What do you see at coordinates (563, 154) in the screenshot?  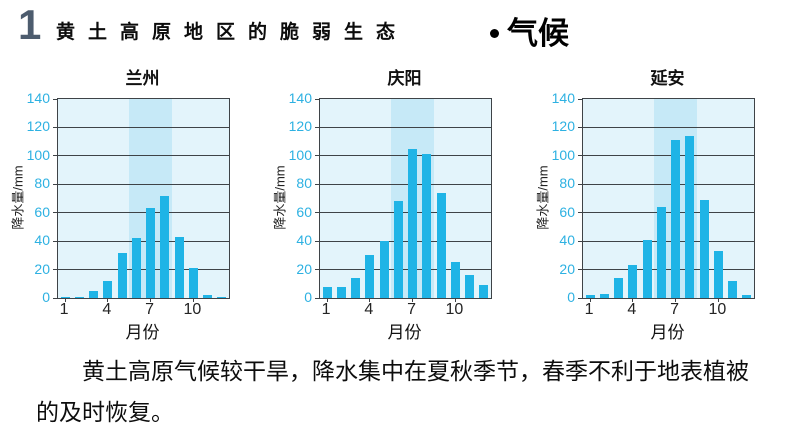 I see `y-tick-label: 100` at bounding box center [563, 154].